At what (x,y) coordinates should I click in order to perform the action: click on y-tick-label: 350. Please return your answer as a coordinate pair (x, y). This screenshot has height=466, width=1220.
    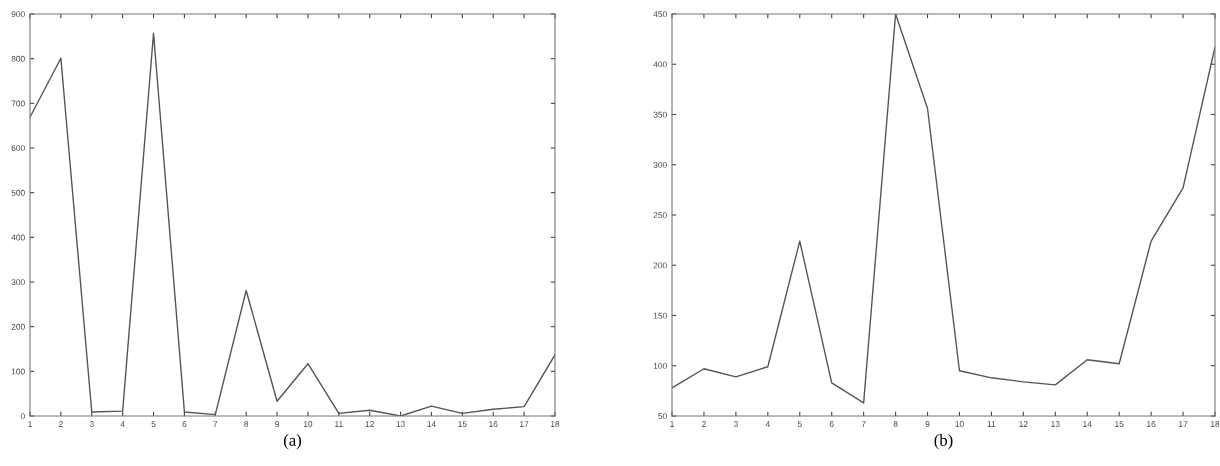
    Looking at the image, I should click on (660, 114).